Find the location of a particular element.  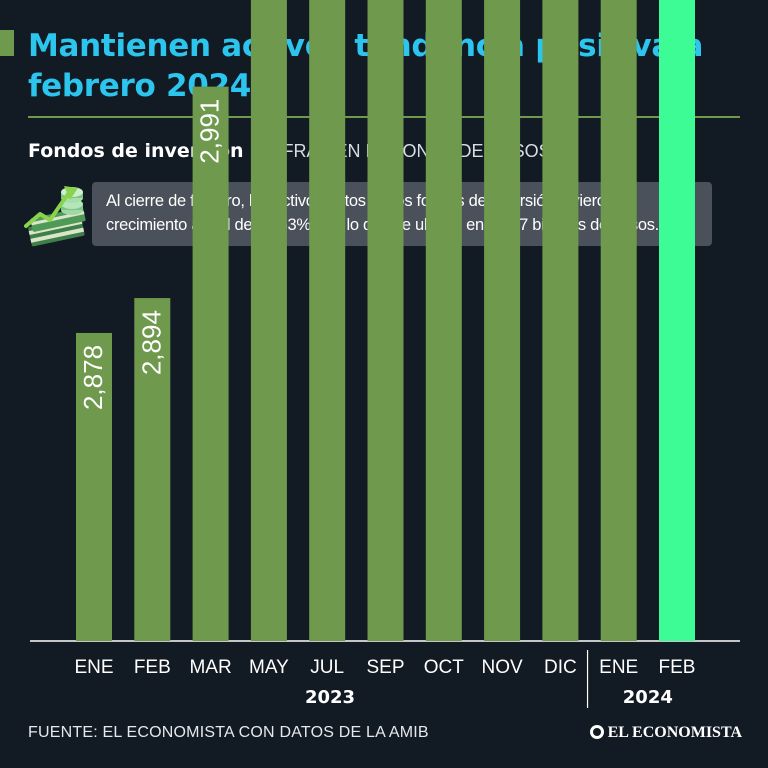

category-label-2: MAR is located at coordinates (210, 667).